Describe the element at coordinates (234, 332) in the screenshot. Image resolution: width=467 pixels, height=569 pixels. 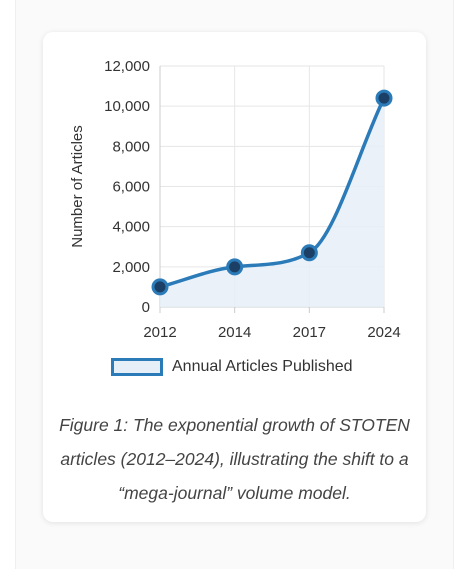
I see `x-tick-label: 2014` at that location.